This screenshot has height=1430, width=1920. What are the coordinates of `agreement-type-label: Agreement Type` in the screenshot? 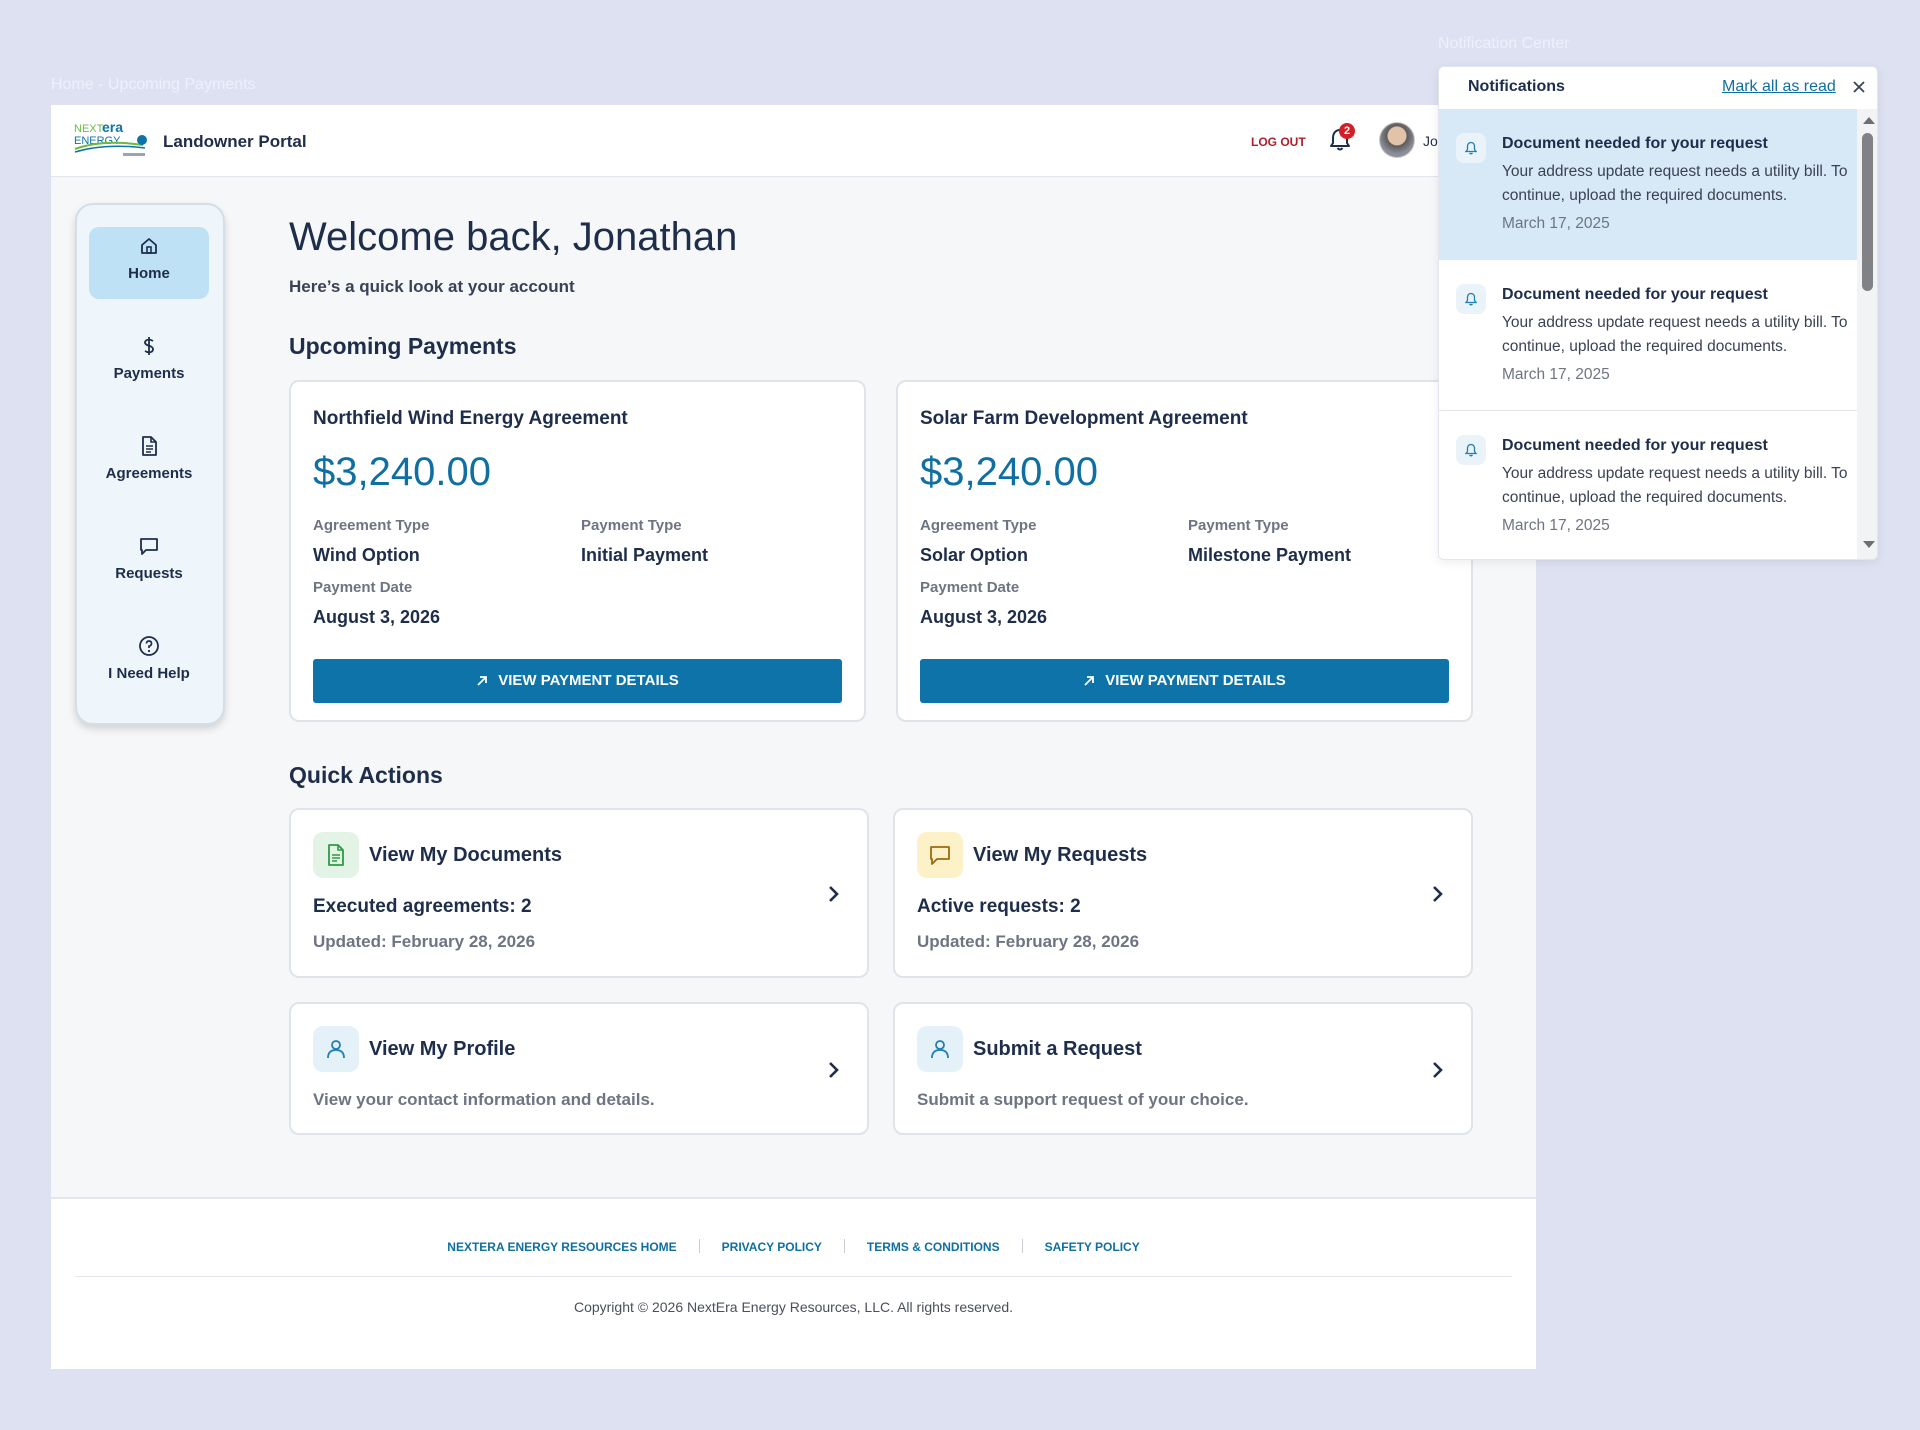 It's located at (978, 525).